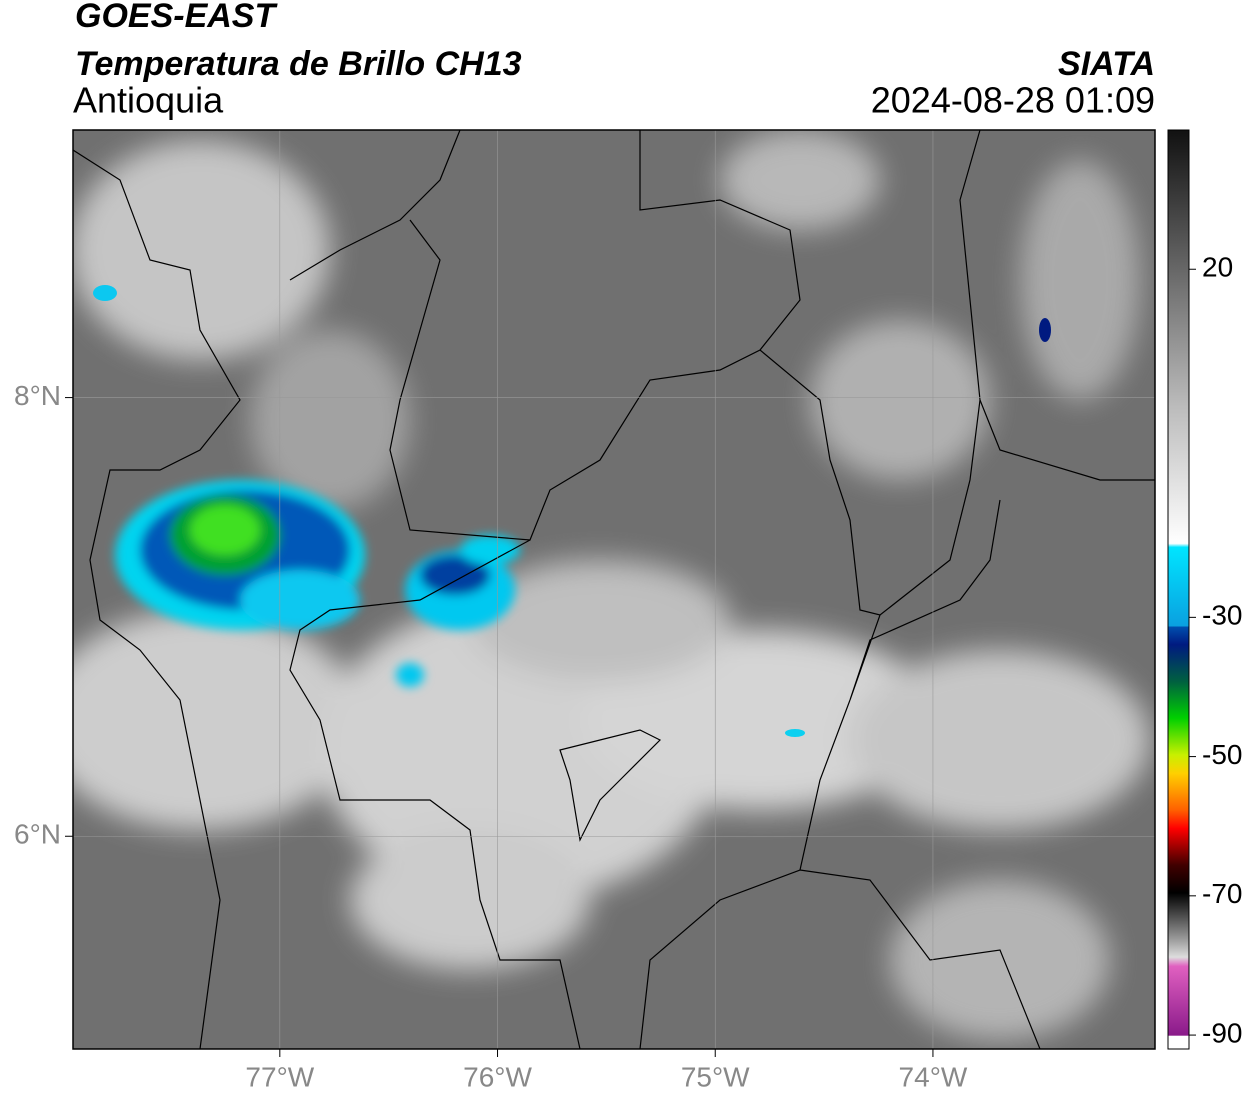 This screenshot has width=1252, height=1099. I want to click on colorbar-tick-label: -50, so click(1222, 754).